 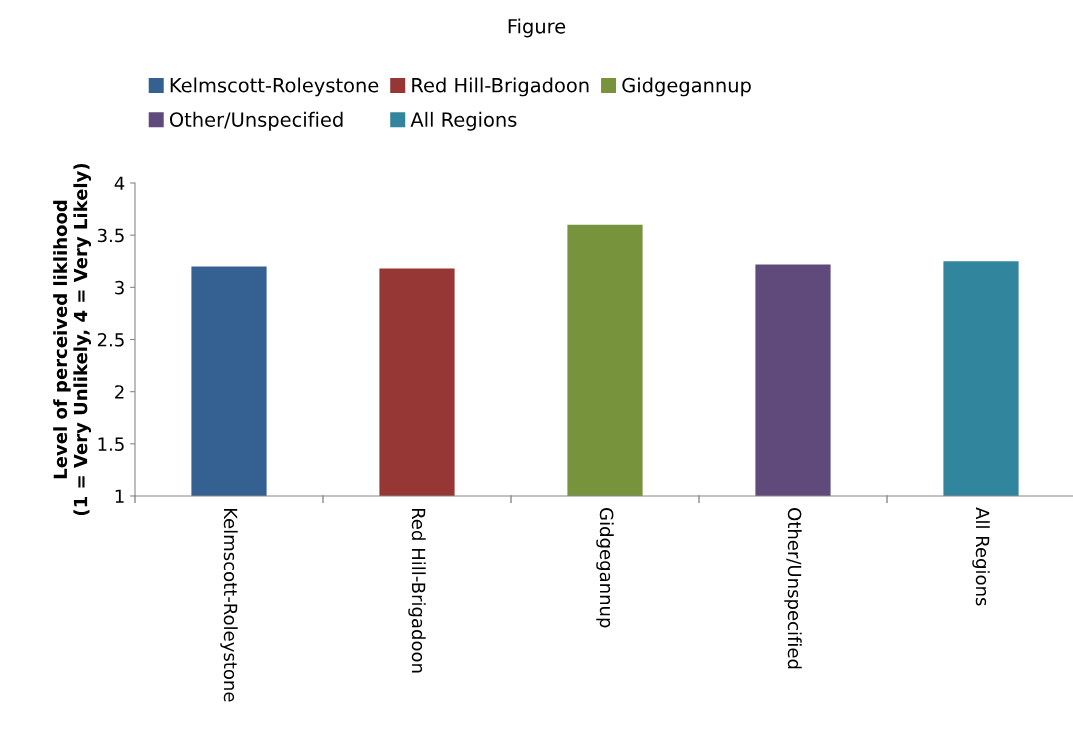 What do you see at coordinates (256, 121) in the screenshot?
I see `legend-label: Other/Unspecified` at bounding box center [256, 121].